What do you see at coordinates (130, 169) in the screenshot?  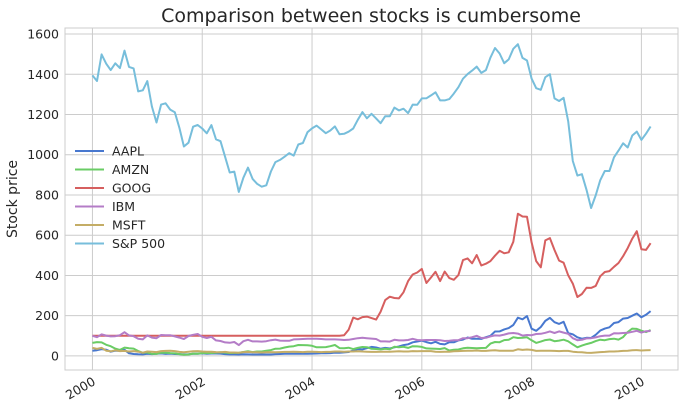 I see `legend-label: AMZN` at bounding box center [130, 169].